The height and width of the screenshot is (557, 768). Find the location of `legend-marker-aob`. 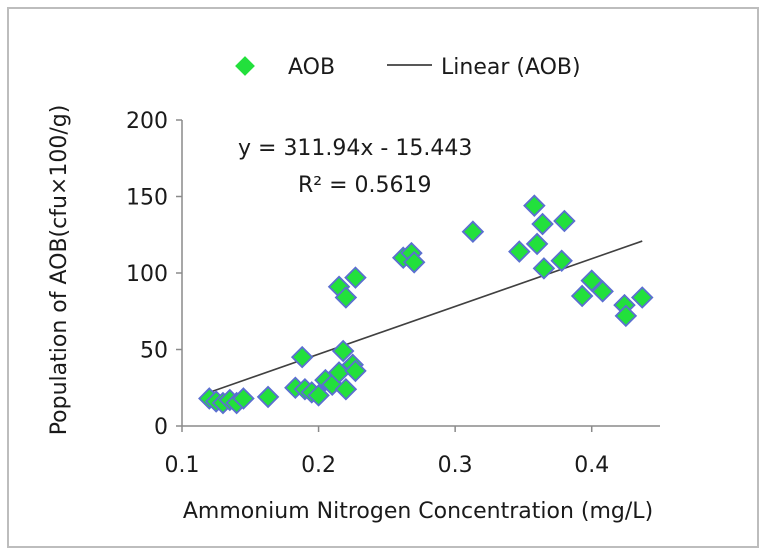

legend-marker-aob is located at coordinates (245, 66).